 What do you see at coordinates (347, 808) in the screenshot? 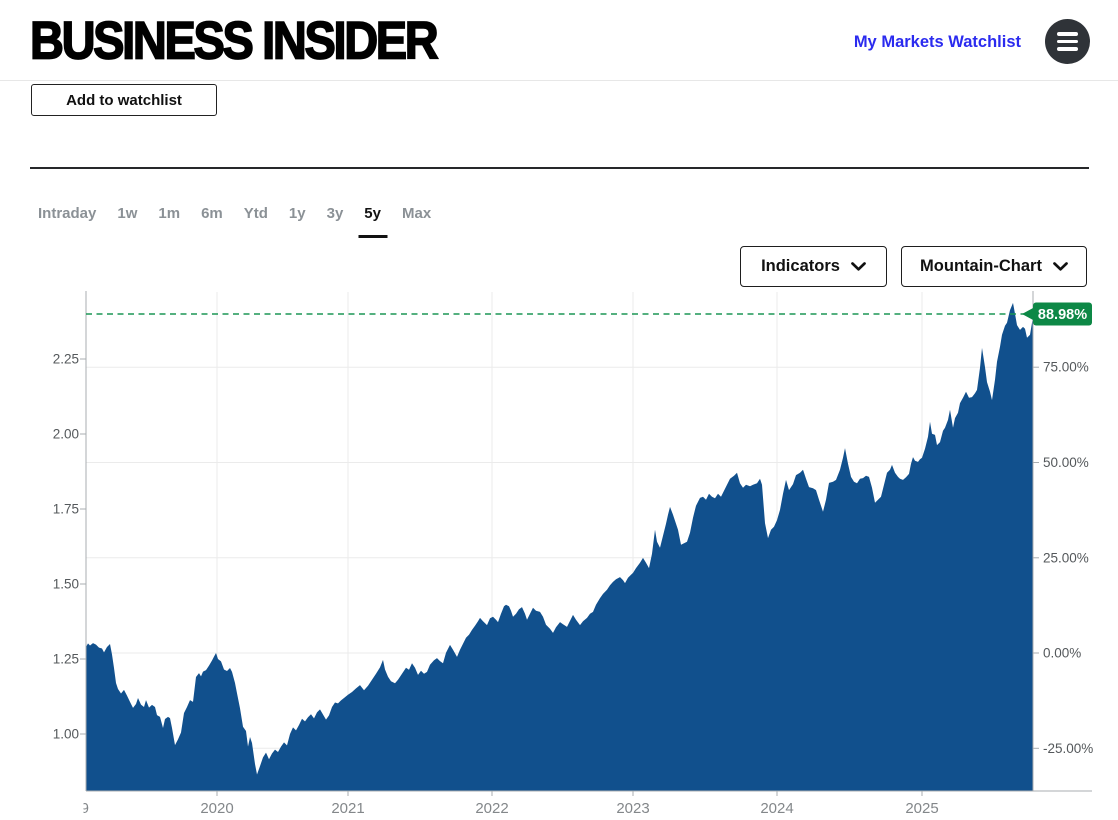
I see `x-tick-label: 2021` at bounding box center [347, 808].